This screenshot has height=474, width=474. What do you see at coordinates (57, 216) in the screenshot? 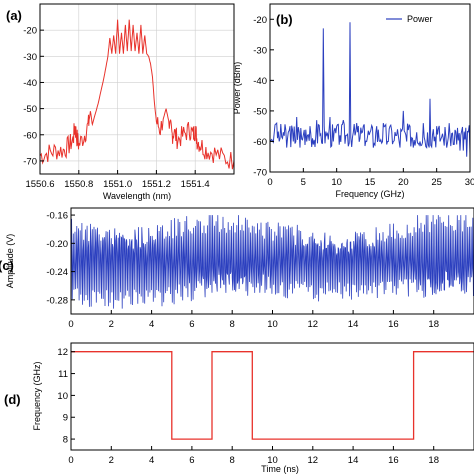
I see `panel-c-ytick-label: -0.16` at bounding box center [57, 216].